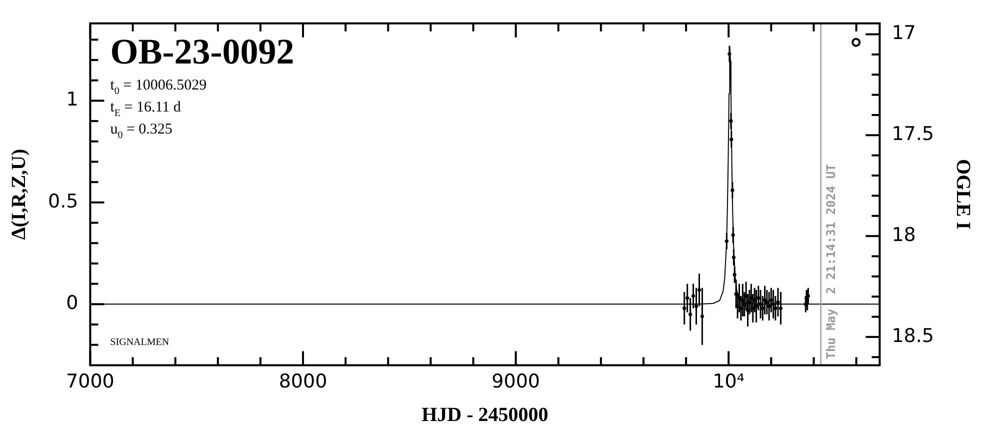 Image resolution: width=986 pixels, height=434 pixels. What do you see at coordinates (140, 342) in the screenshot?
I see `annotation: SIGNALMEN` at bounding box center [140, 342].